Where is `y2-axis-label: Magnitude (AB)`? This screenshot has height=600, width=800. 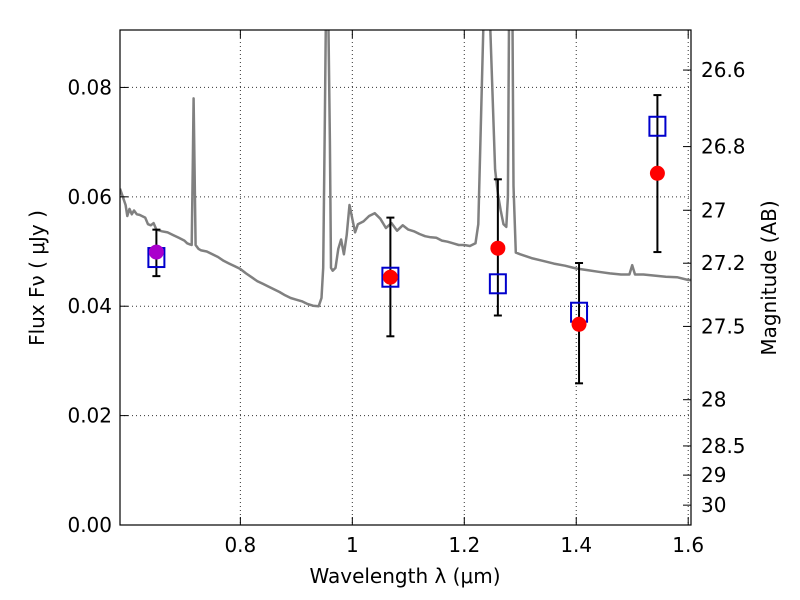 y2-axis-label: Magnitude (AB) is located at coordinates (769, 277).